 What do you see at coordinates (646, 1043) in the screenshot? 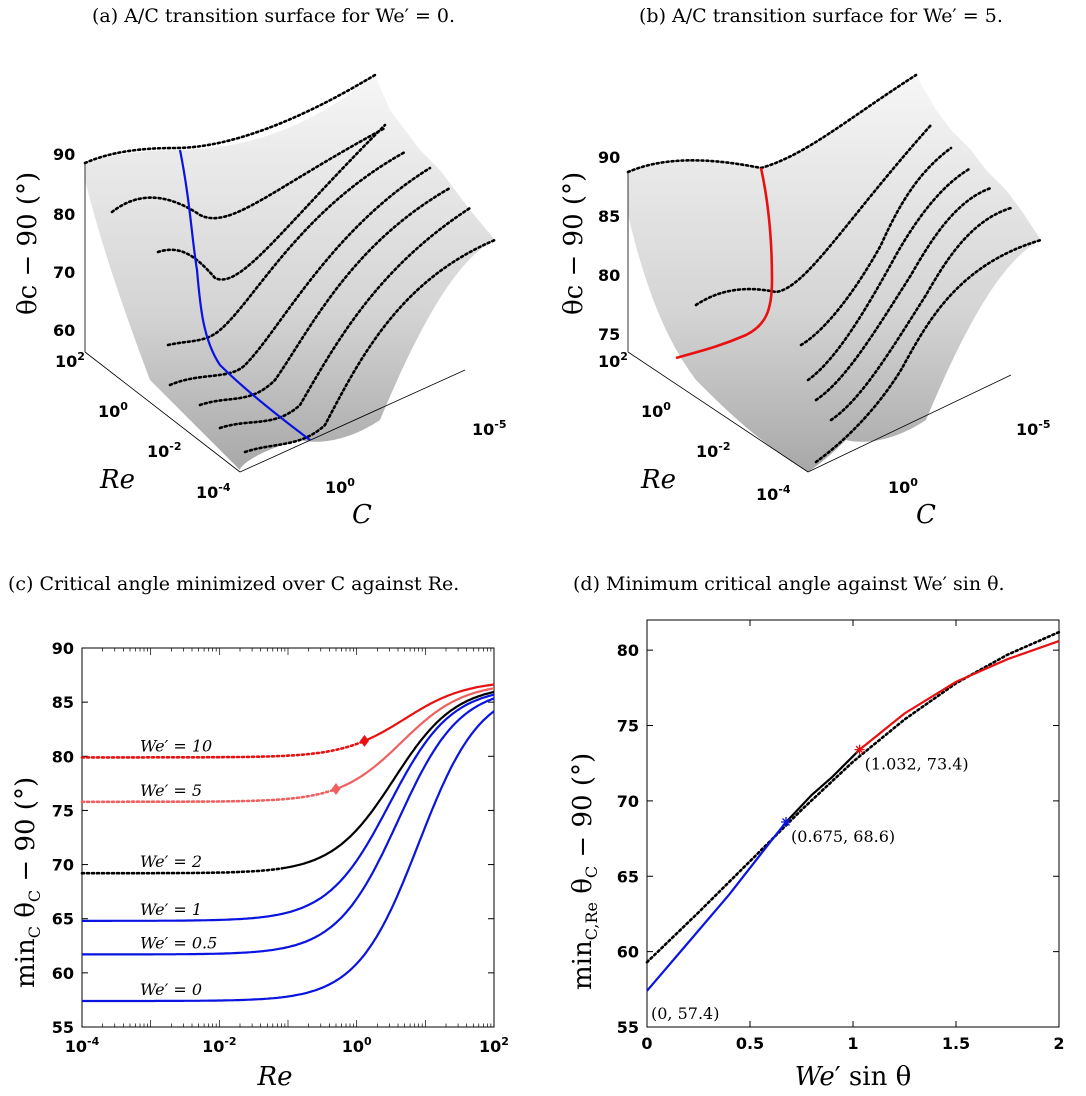
I see `x-tick-label: 0` at bounding box center [646, 1043].